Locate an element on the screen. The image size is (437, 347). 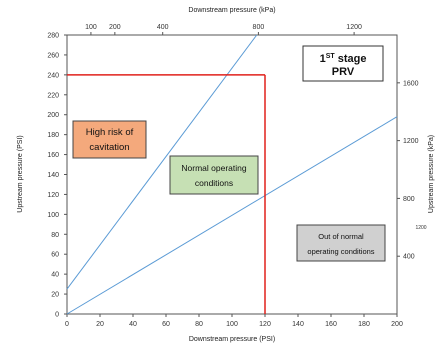
stray-label: 1200 is located at coordinates (420, 228).